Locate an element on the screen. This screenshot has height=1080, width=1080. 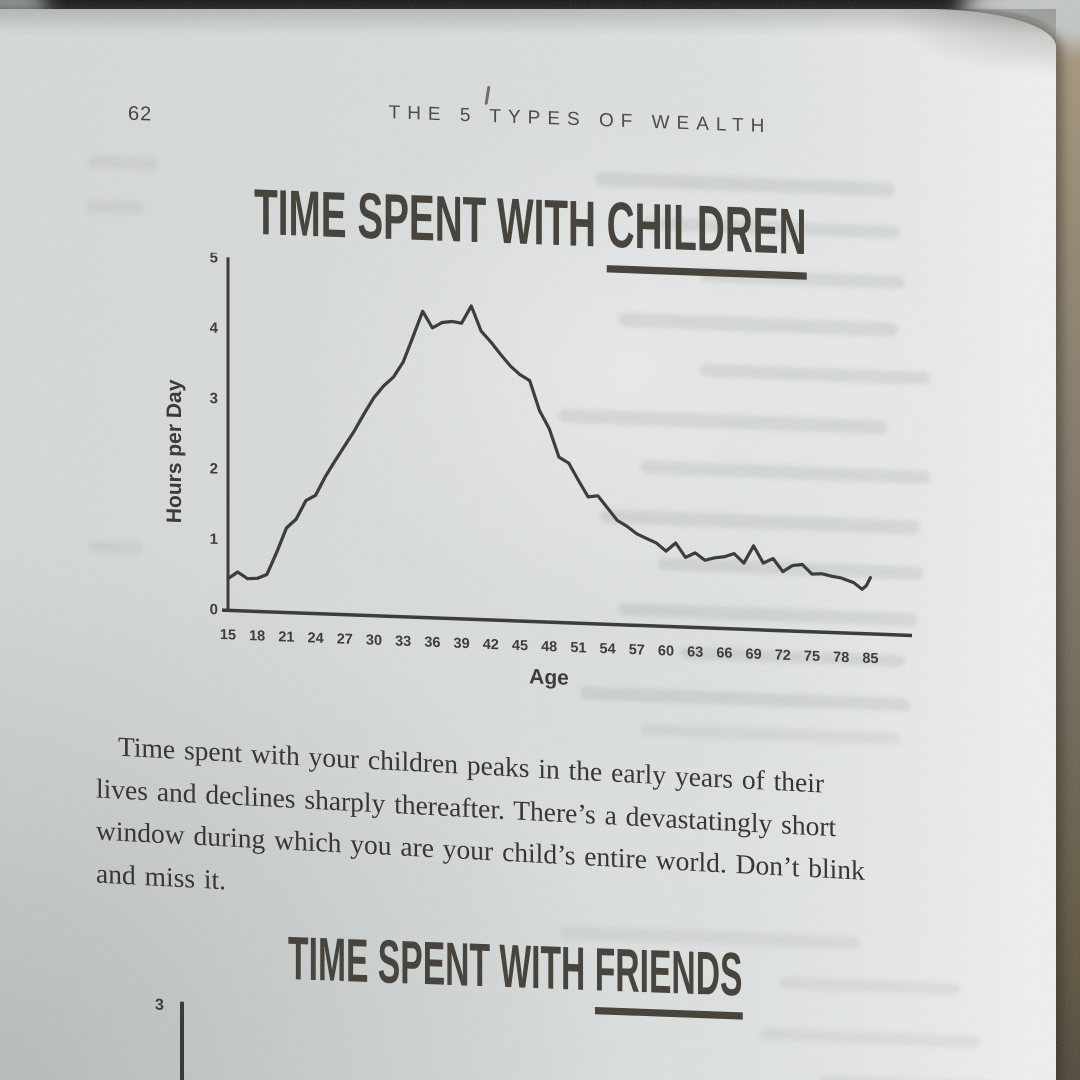
x-tick-label: 15 is located at coordinates (228, 635).